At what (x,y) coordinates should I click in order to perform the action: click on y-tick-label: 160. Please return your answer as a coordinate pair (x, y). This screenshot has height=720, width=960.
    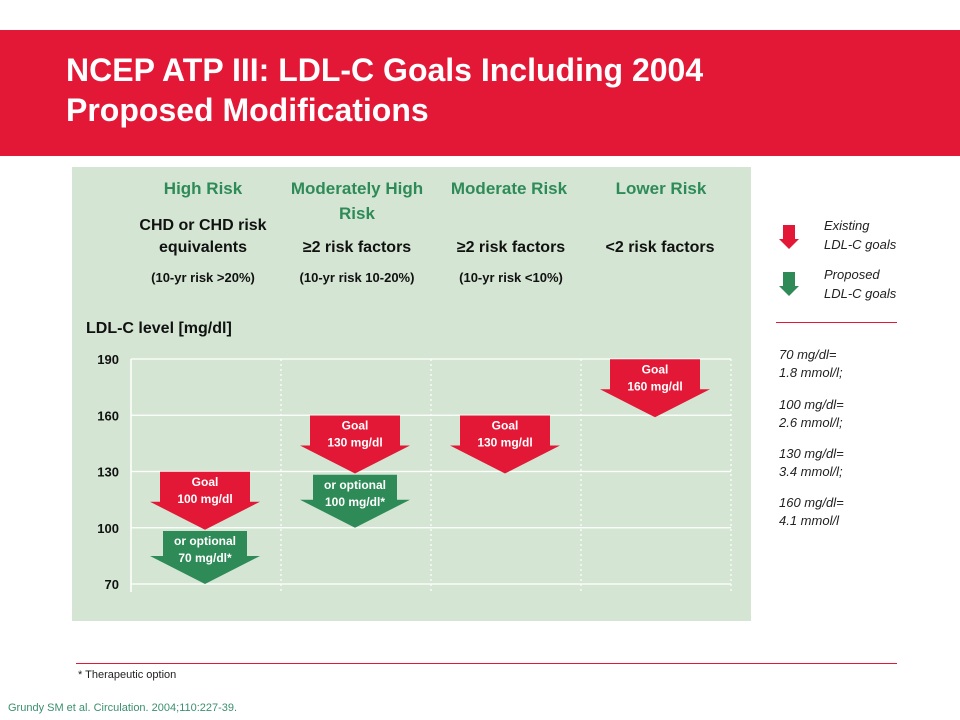
    Looking at the image, I should click on (108, 415).